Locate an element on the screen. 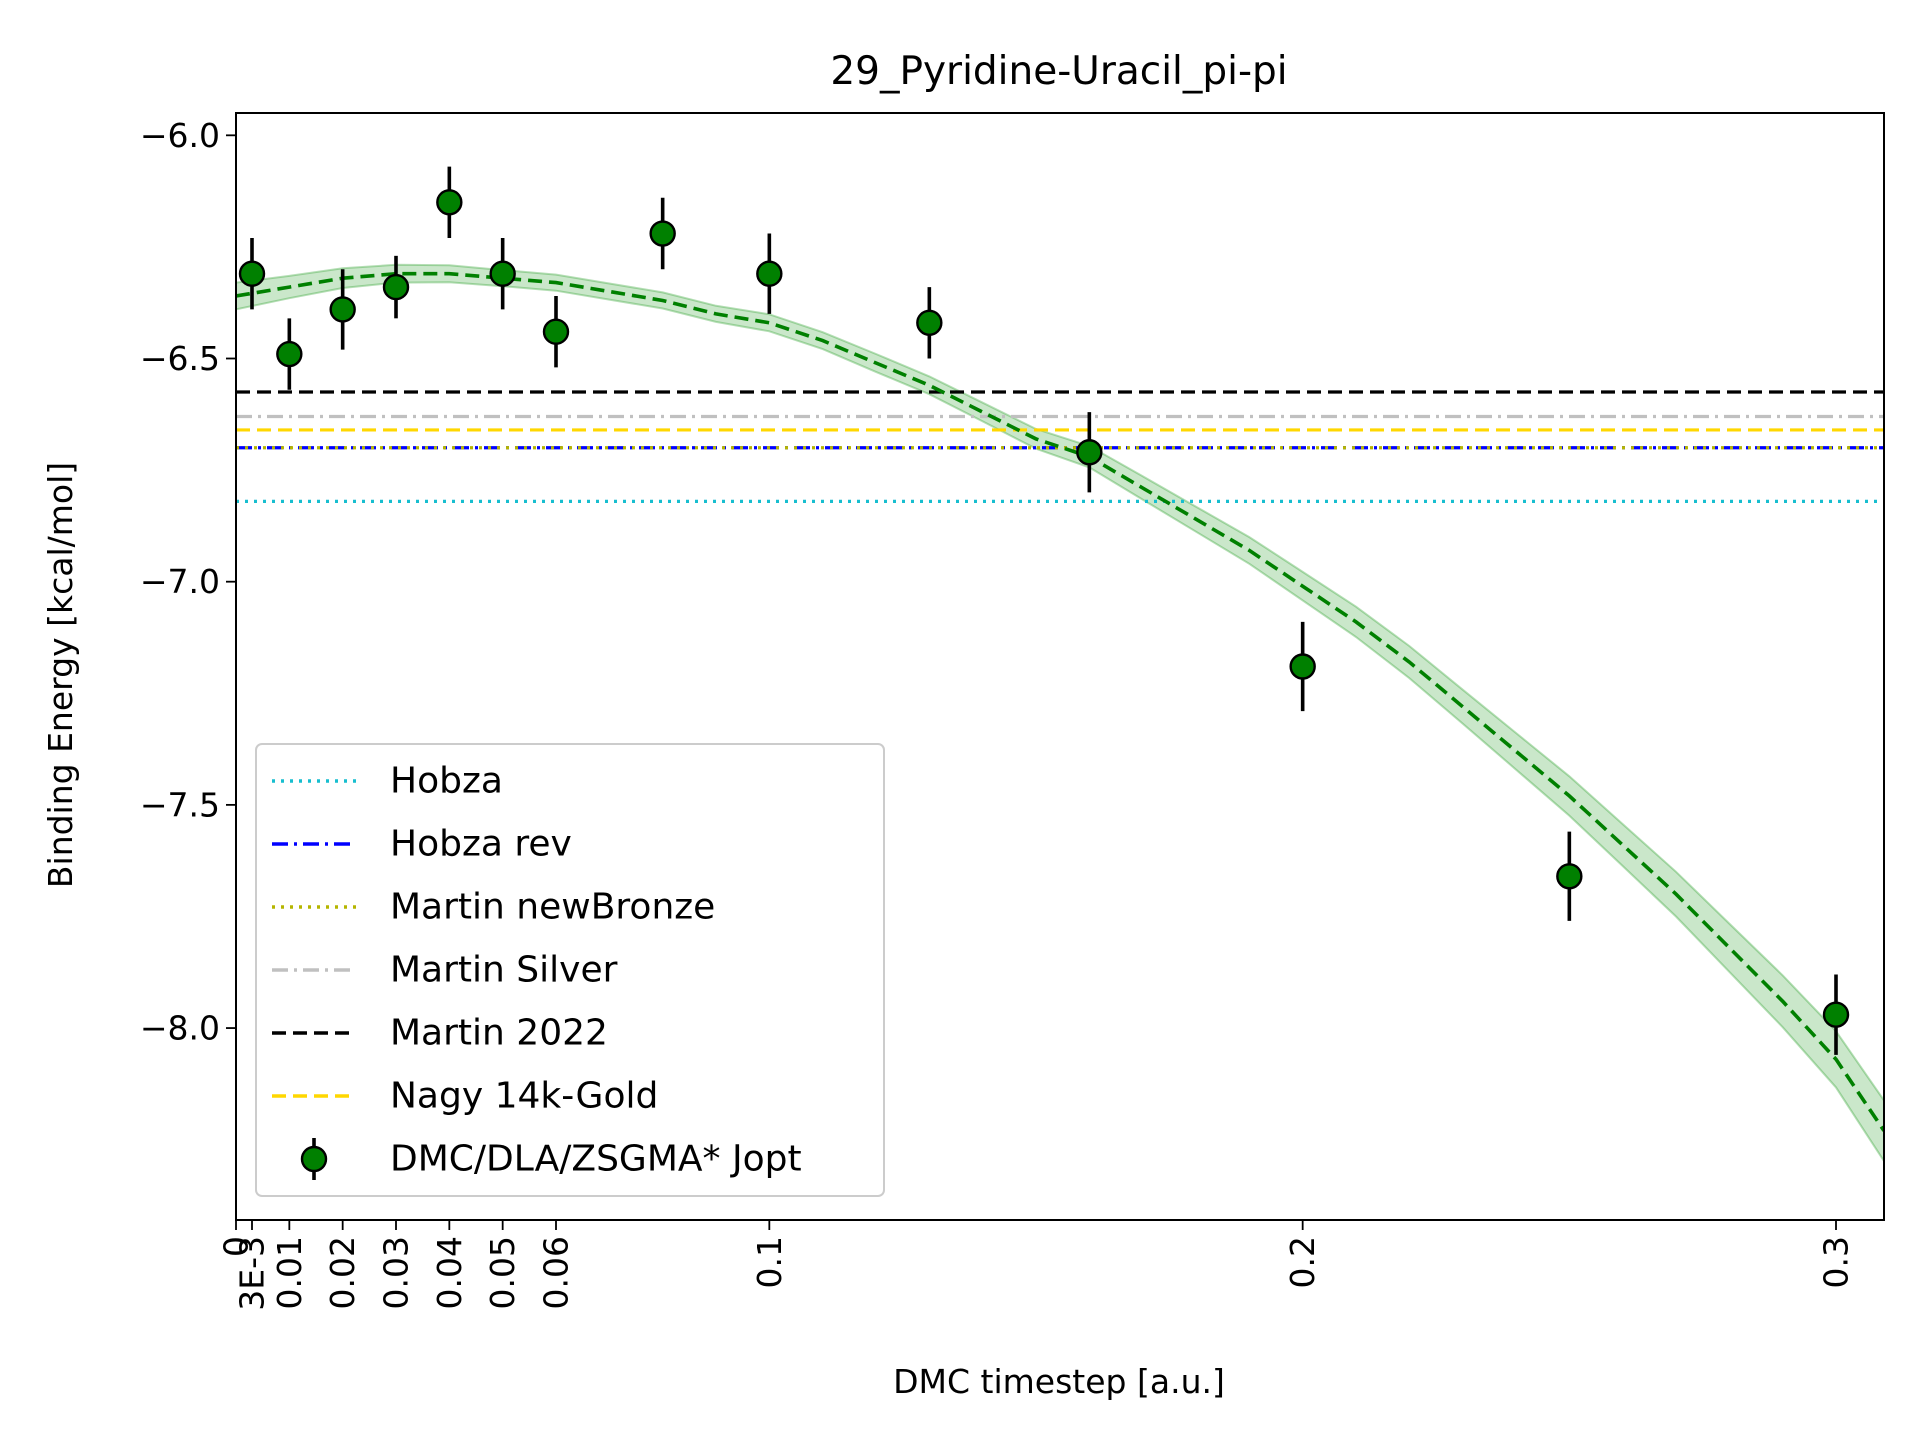 This screenshot has height=1445, width=1920. x-tick-label-6: 0.05 is located at coordinates (502, 1272).